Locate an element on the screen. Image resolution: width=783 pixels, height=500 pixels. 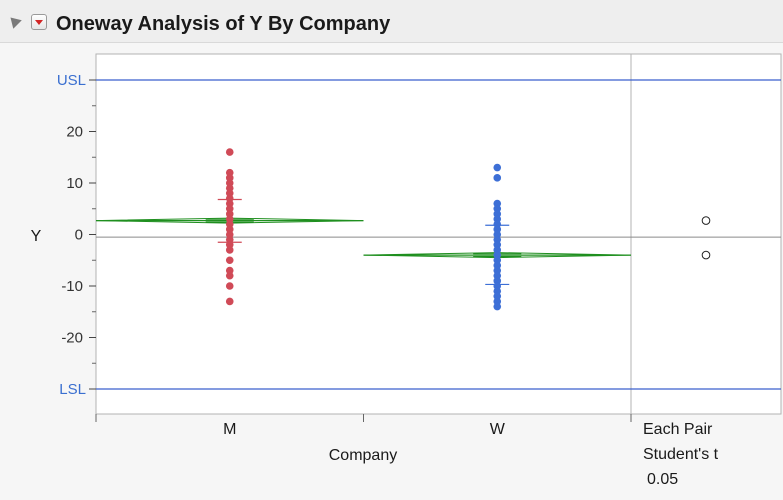
points-layer is located at coordinates (363, 229).